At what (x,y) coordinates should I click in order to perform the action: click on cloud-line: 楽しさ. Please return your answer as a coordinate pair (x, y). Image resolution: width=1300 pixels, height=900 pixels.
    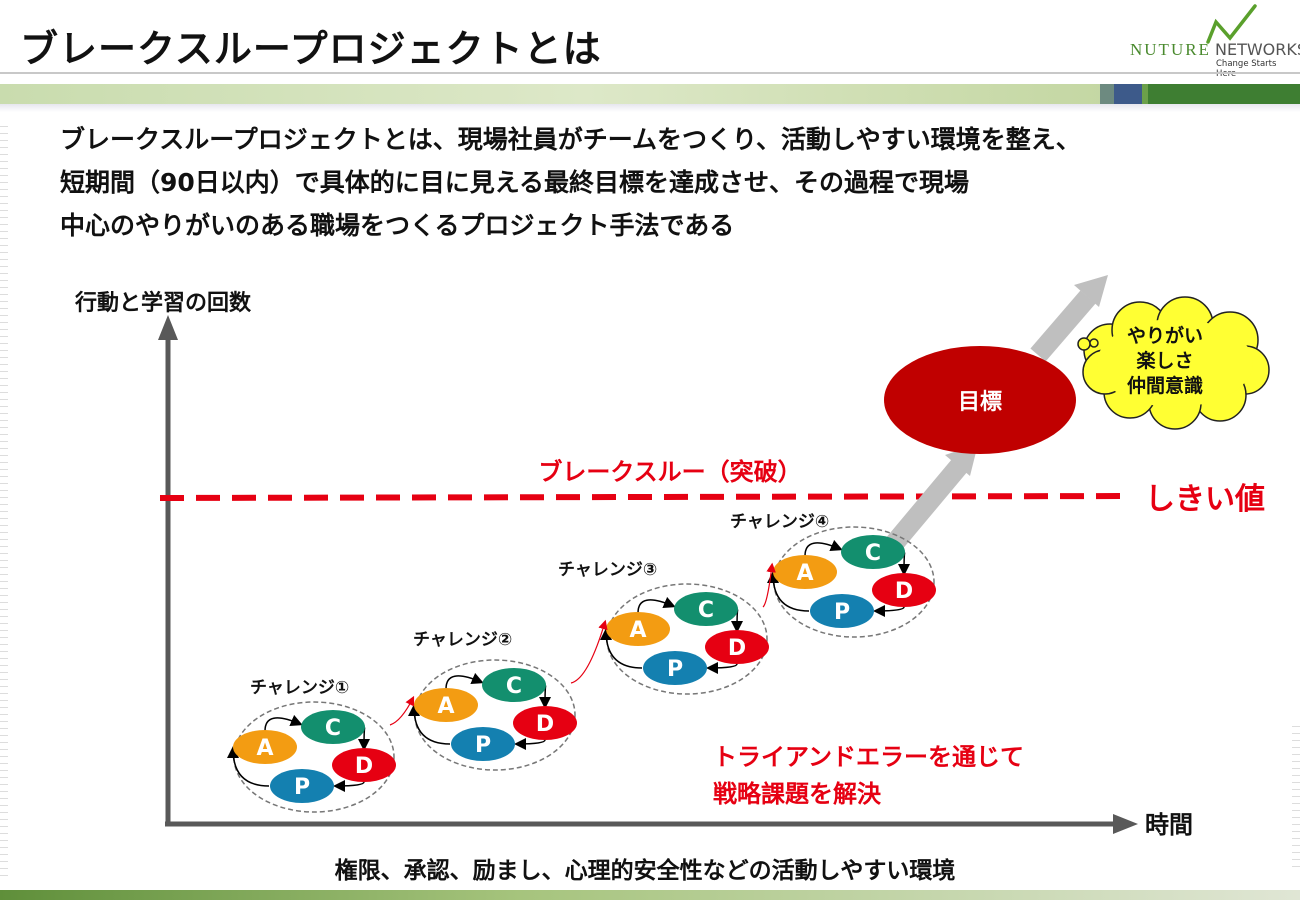
    Looking at the image, I should click on (1164, 360).